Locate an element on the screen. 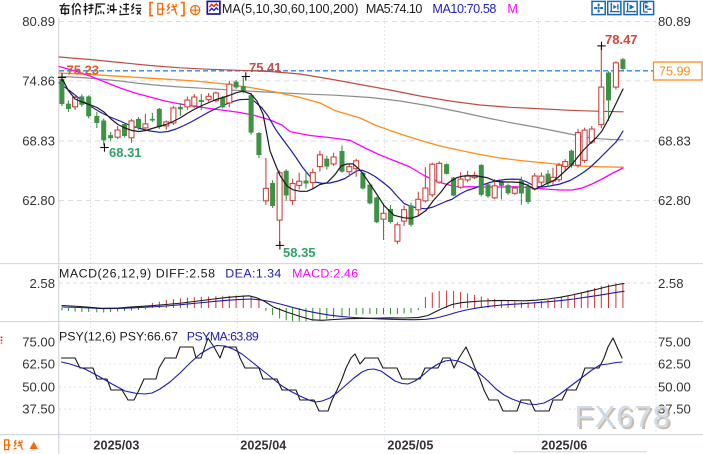 The width and height of the screenshot is (703, 454). svg-text: 2025/05 is located at coordinates (410, 446).